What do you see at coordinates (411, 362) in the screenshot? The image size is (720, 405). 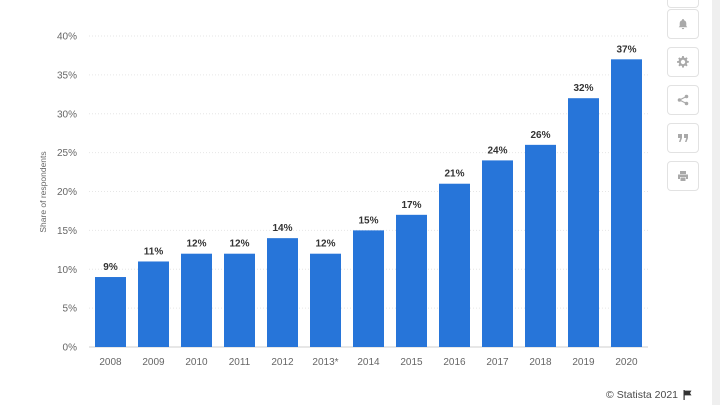 I see `x-tick-label: 2015` at bounding box center [411, 362].